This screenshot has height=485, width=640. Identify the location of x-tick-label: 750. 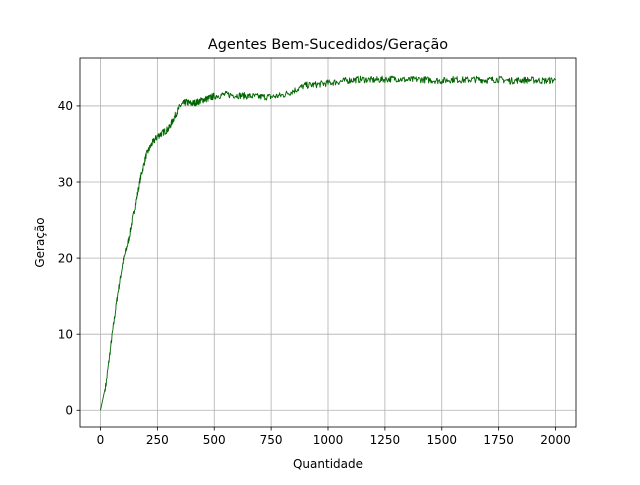
(271, 440).